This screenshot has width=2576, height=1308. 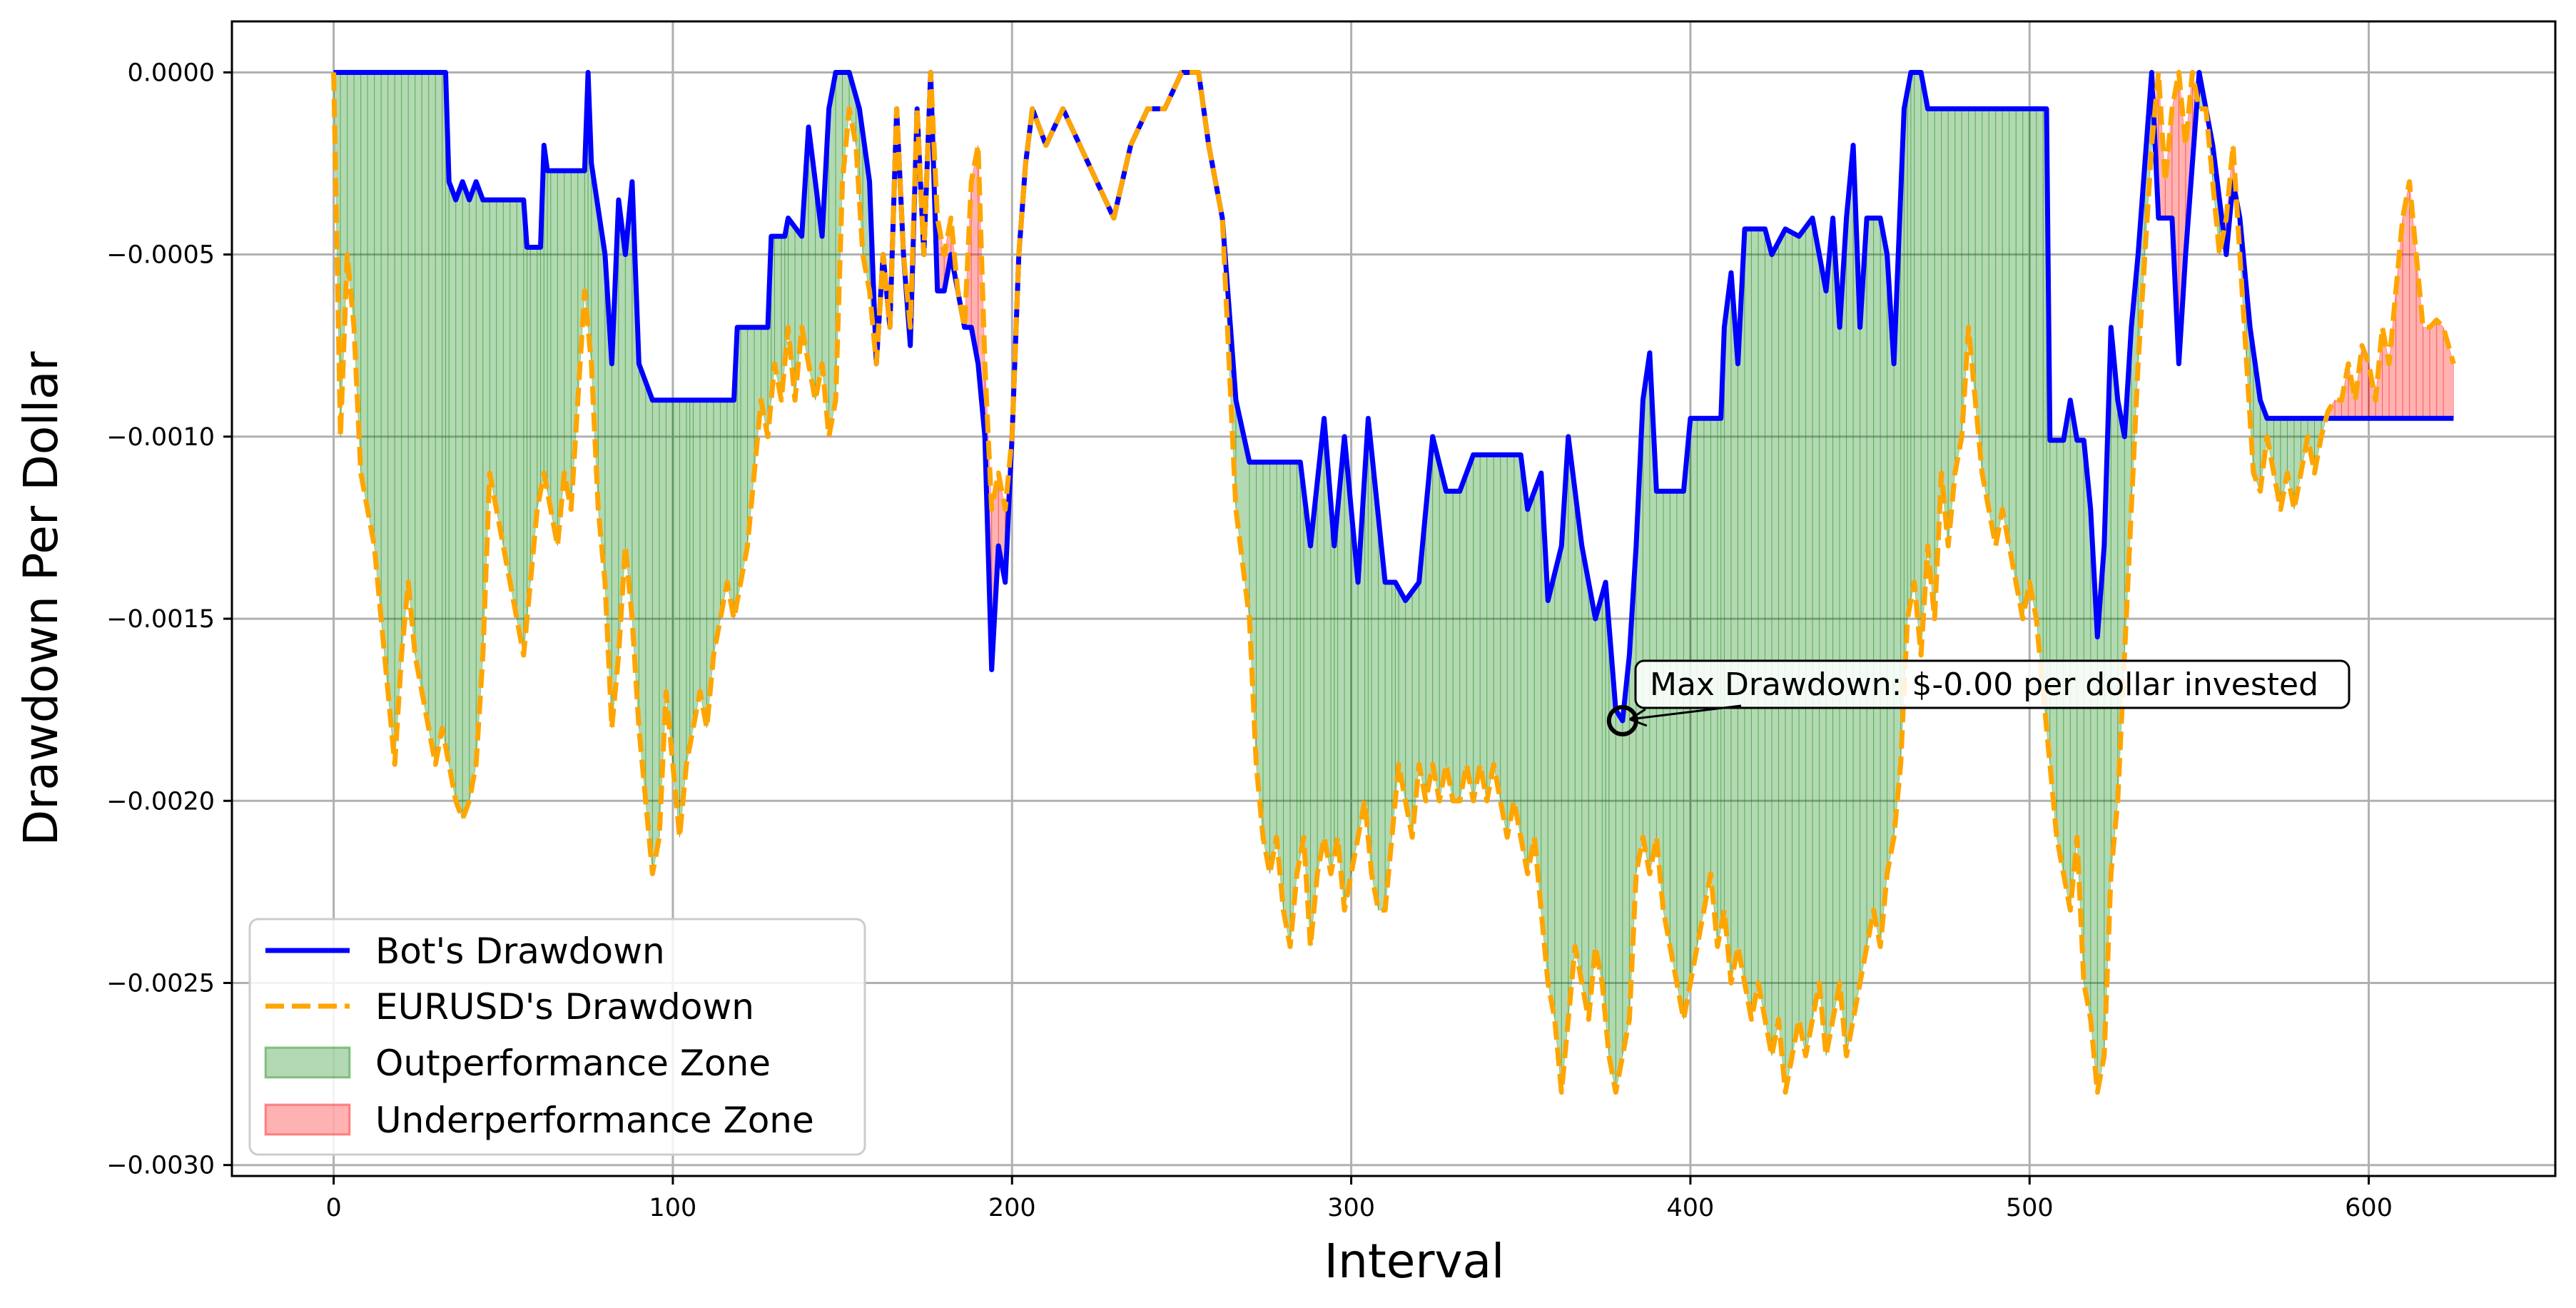 What do you see at coordinates (2369, 1208) in the screenshot?
I see `x-tick-label: 600` at bounding box center [2369, 1208].